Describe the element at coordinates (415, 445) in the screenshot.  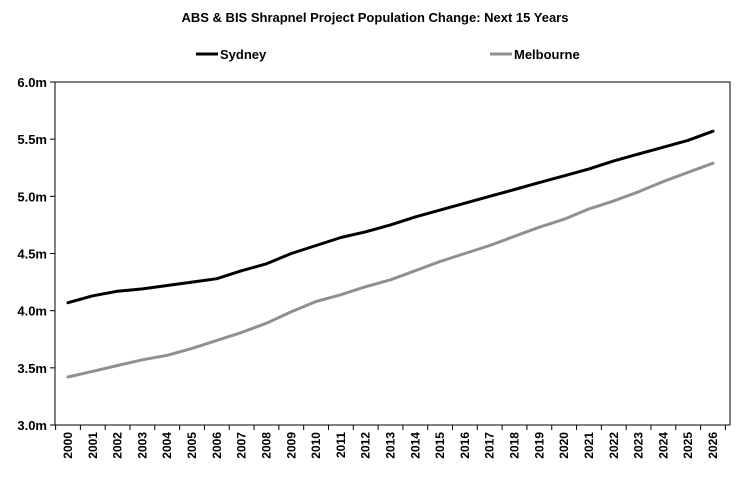
I see `x-tick-label: 2014` at that location.